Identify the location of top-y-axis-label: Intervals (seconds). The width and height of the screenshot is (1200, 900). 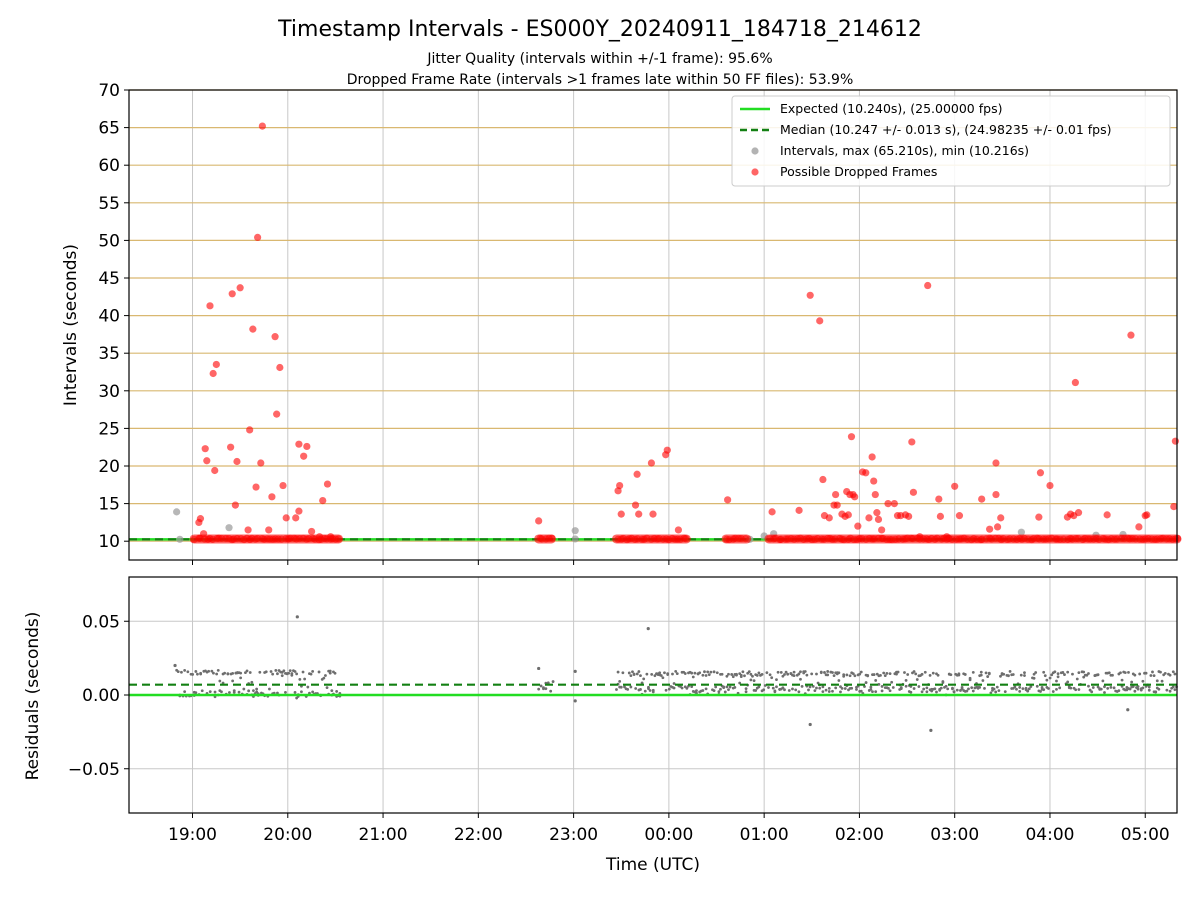
(71, 325).